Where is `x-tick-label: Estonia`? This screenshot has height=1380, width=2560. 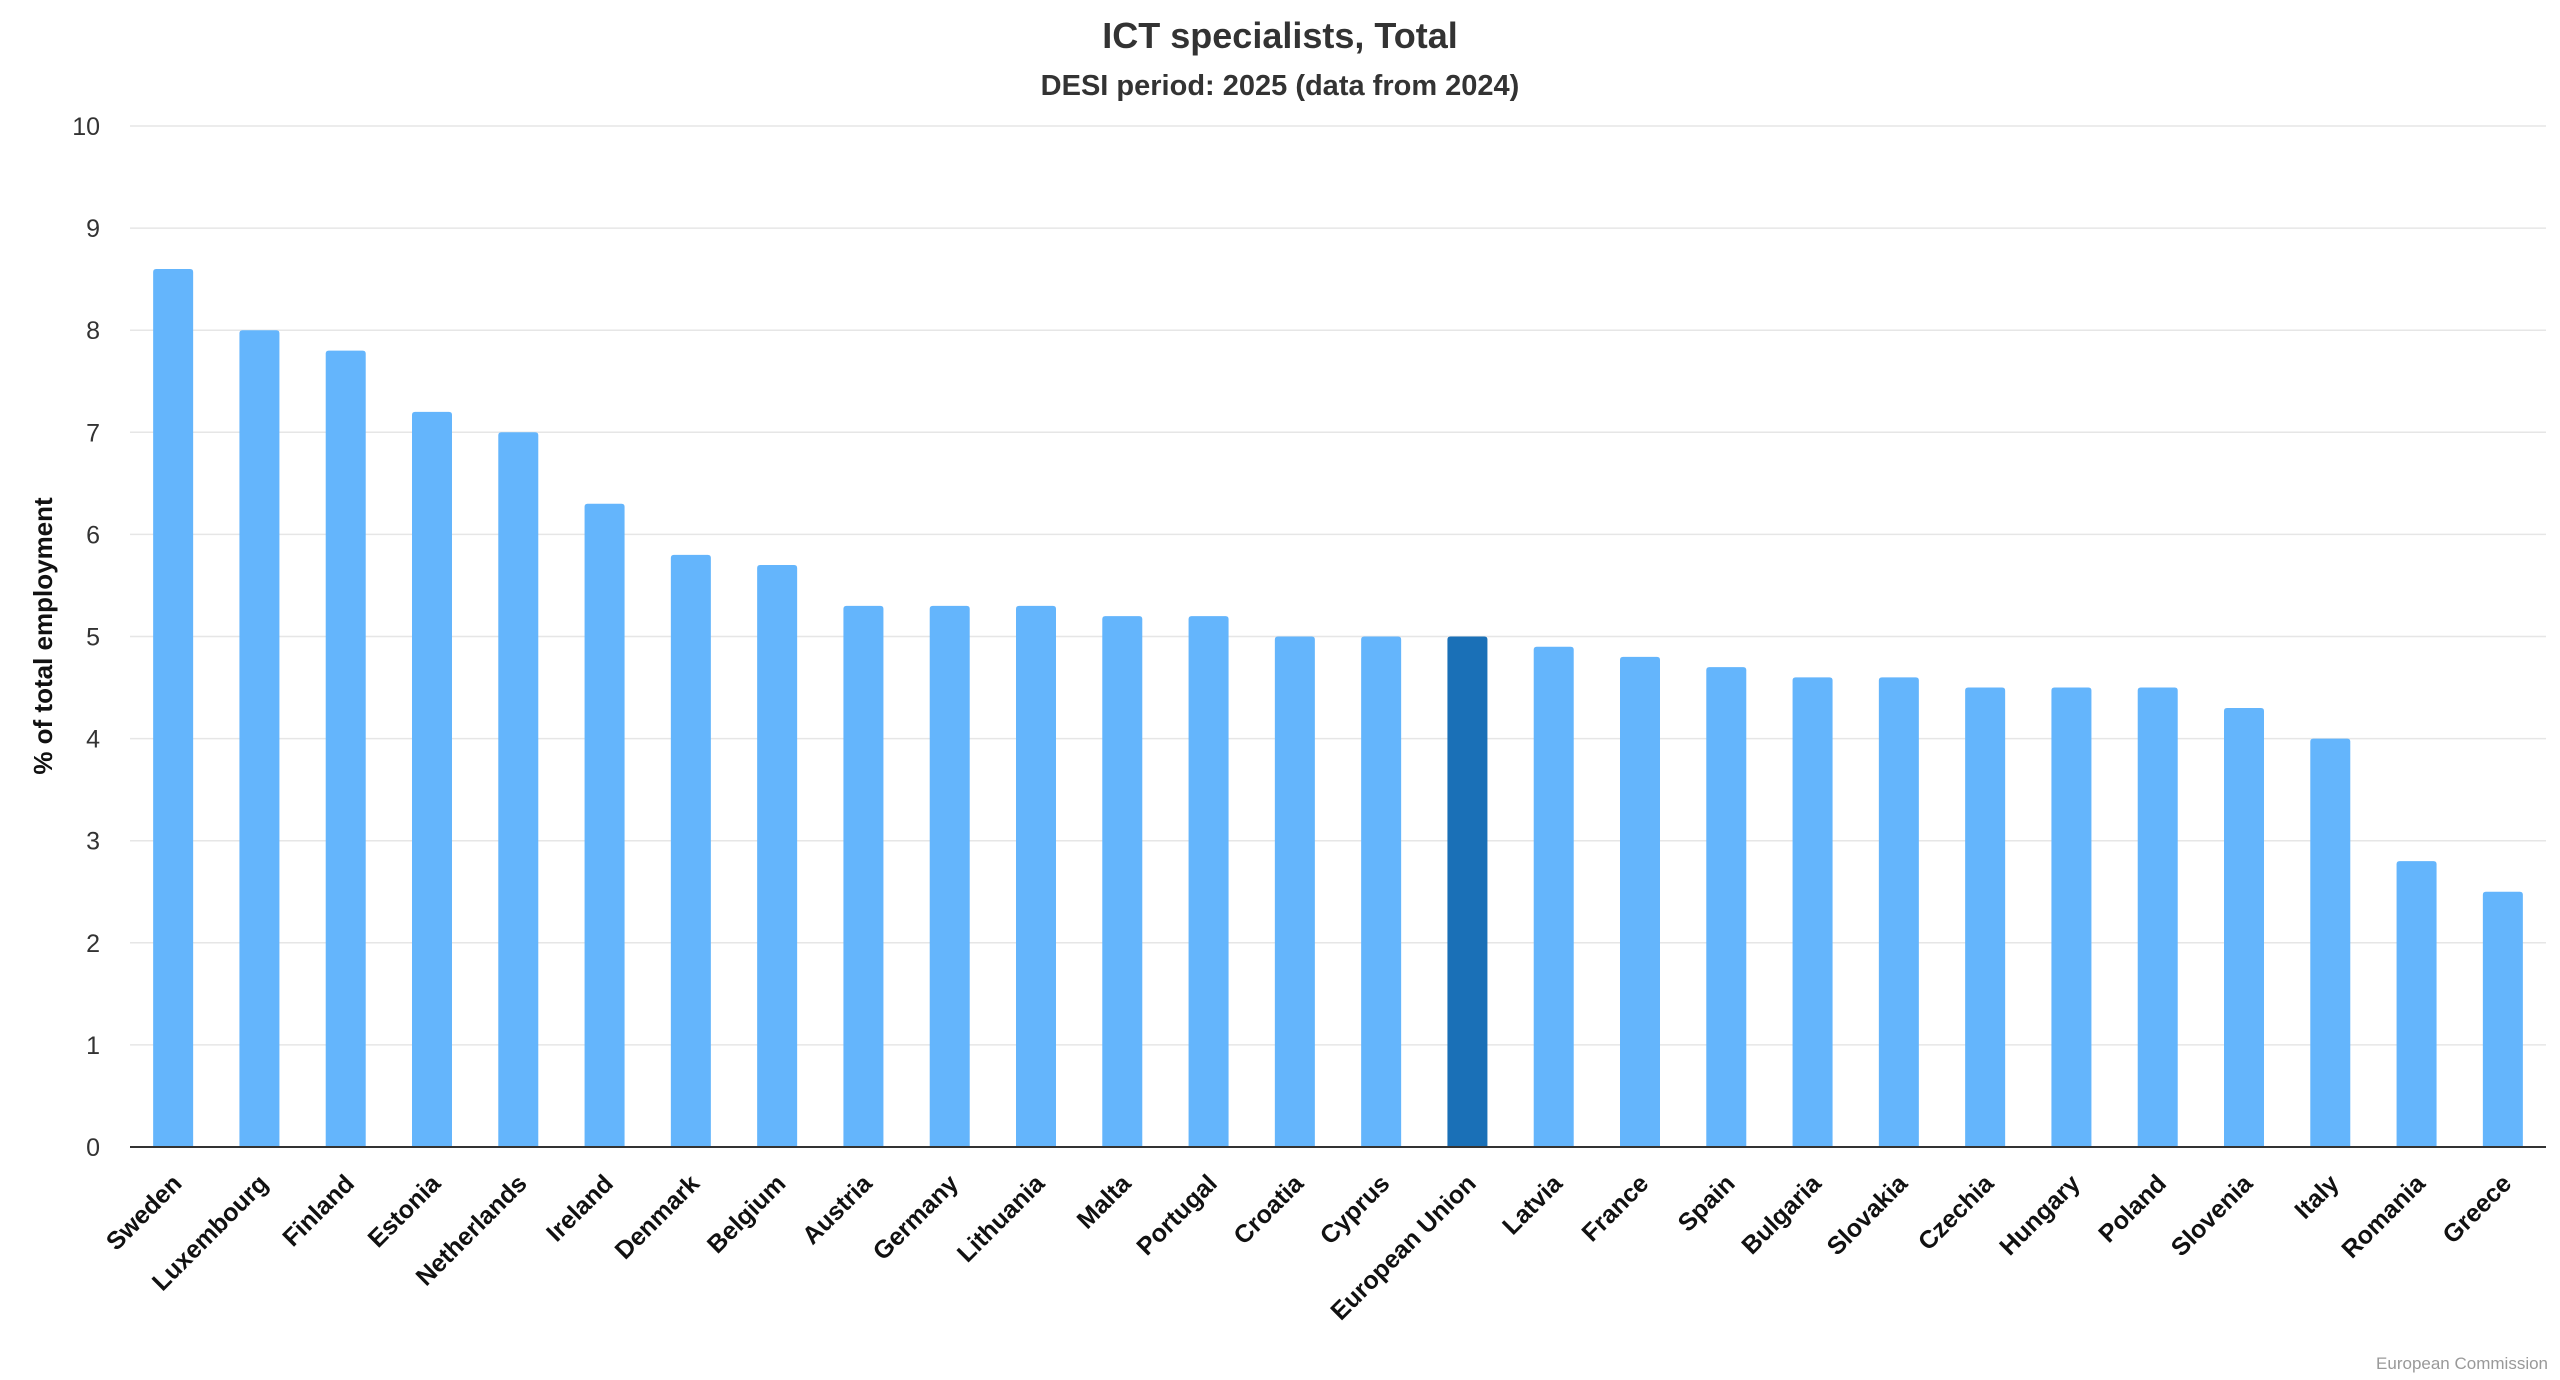
x-tick-label: Estonia is located at coordinates (405, 1211).